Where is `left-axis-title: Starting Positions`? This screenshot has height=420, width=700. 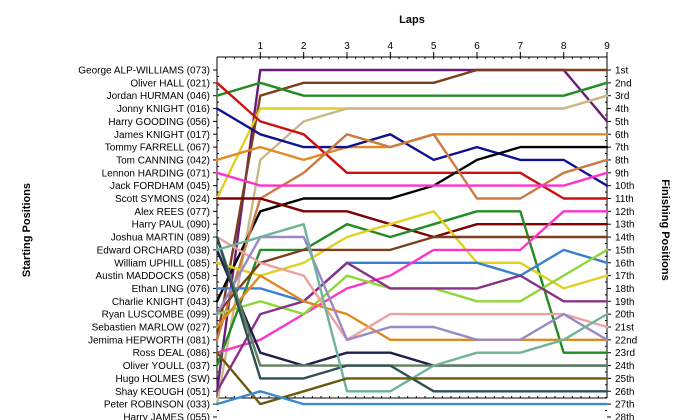
left-axis-title: Starting Positions is located at coordinates (27, 230).